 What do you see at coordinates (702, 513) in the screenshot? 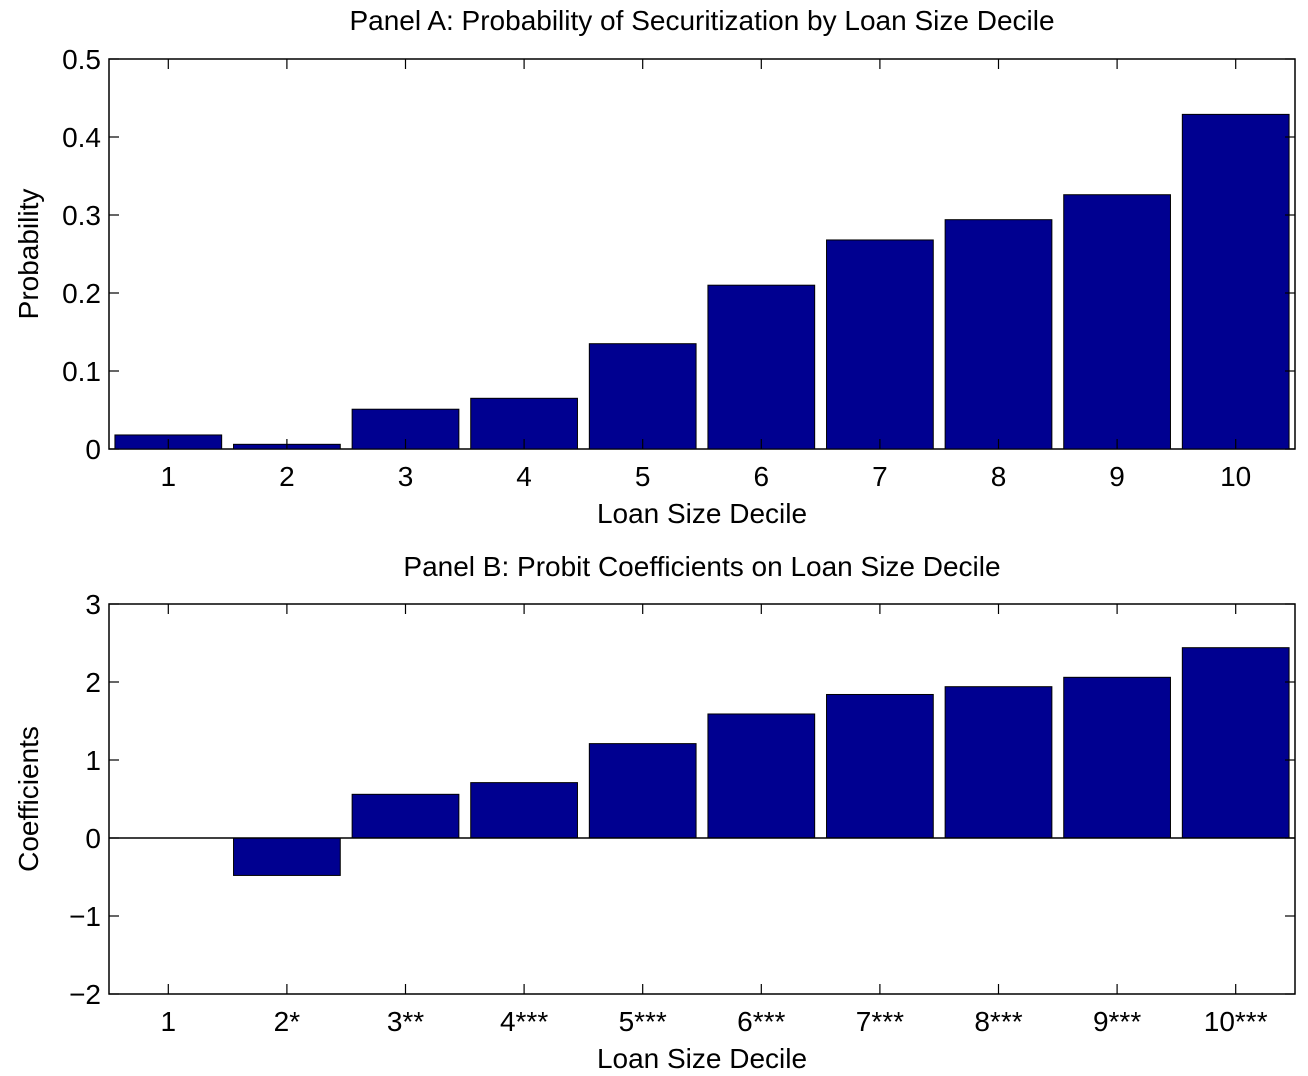
I see `panel-a-x-label: Loan Size Decile` at bounding box center [702, 513].